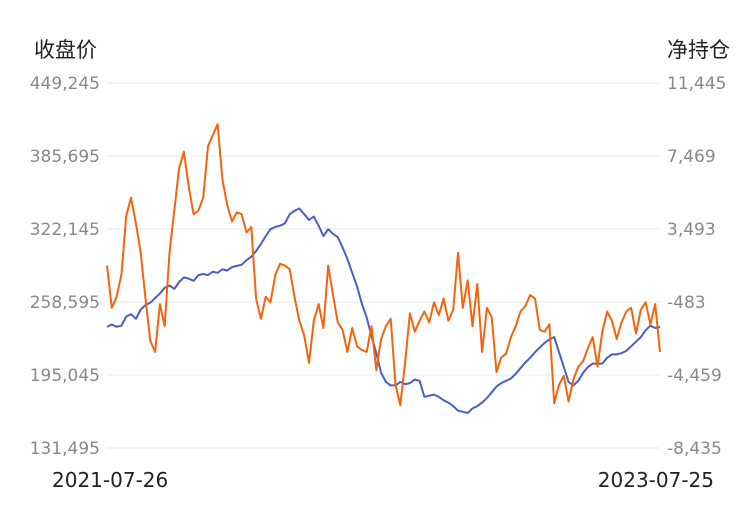  What do you see at coordinates (694, 449) in the screenshot?
I see `right-tick-label: -8,435` at bounding box center [694, 449].